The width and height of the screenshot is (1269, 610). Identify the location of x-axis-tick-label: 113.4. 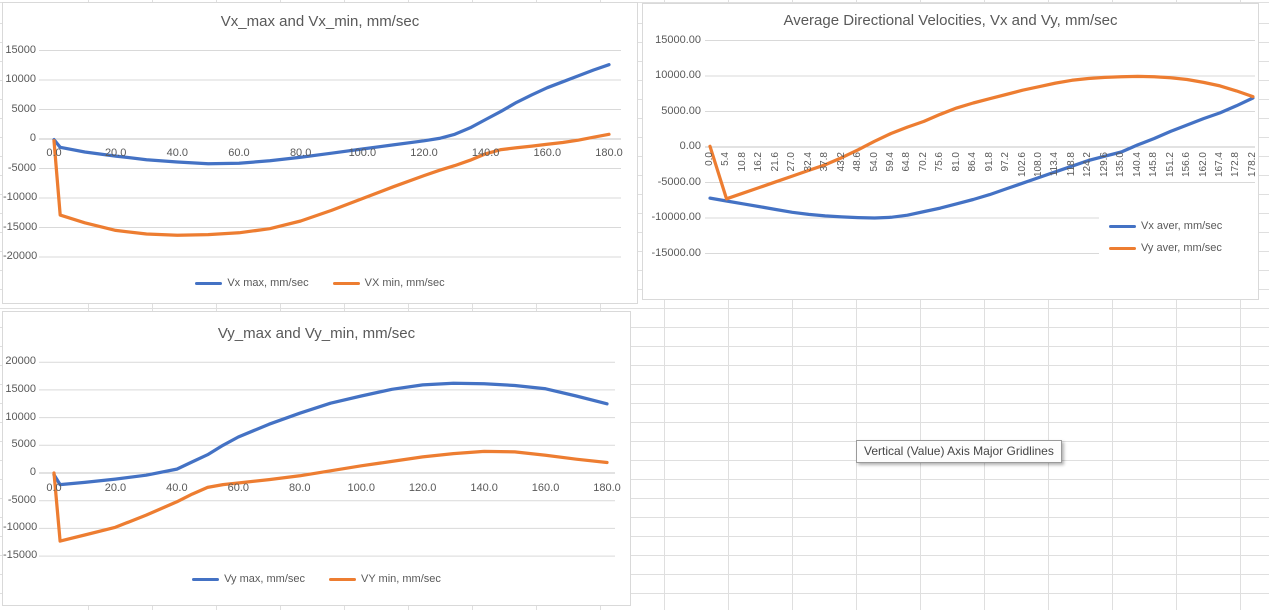
(1055, 164).